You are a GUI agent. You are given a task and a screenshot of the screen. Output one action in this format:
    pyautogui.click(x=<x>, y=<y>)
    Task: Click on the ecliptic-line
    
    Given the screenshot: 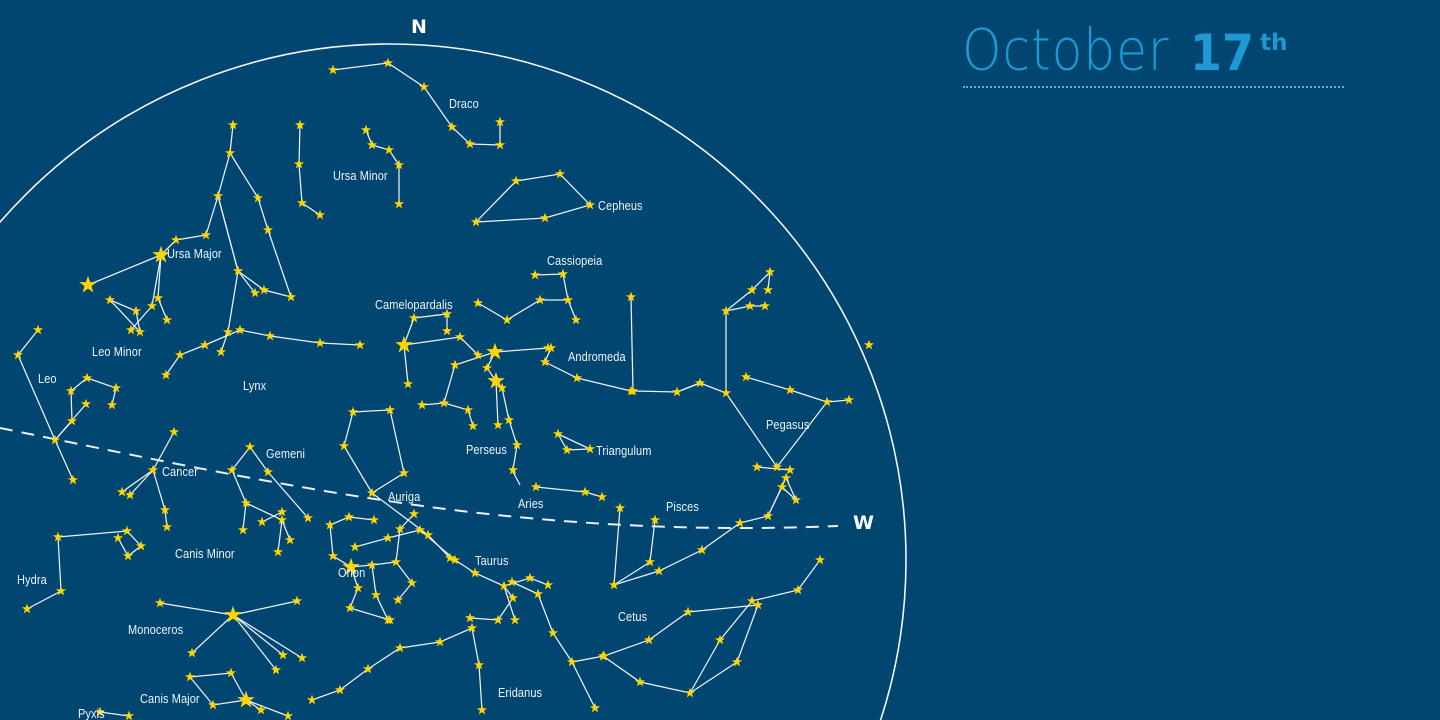 What is the action you would take?
    pyautogui.click(x=419, y=478)
    